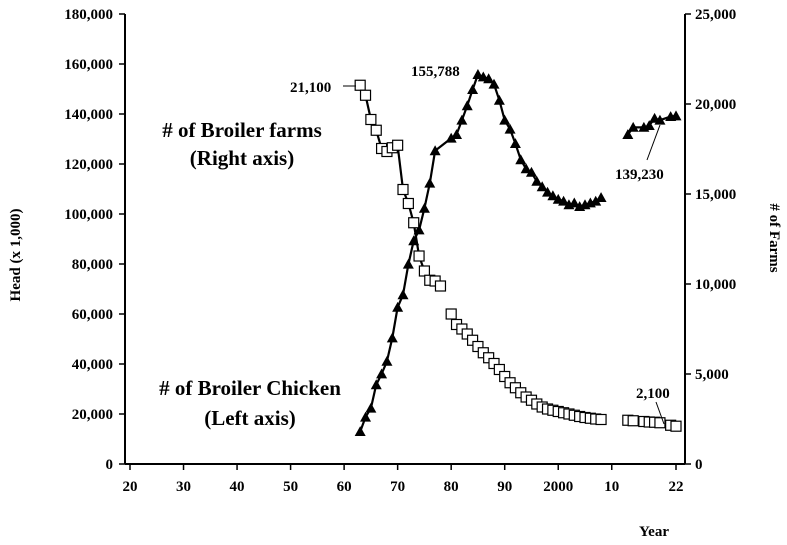  What do you see at coordinates (654, 532) in the screenshot?
I see `x-axis-title: Year` at bounding box center [654, 532].